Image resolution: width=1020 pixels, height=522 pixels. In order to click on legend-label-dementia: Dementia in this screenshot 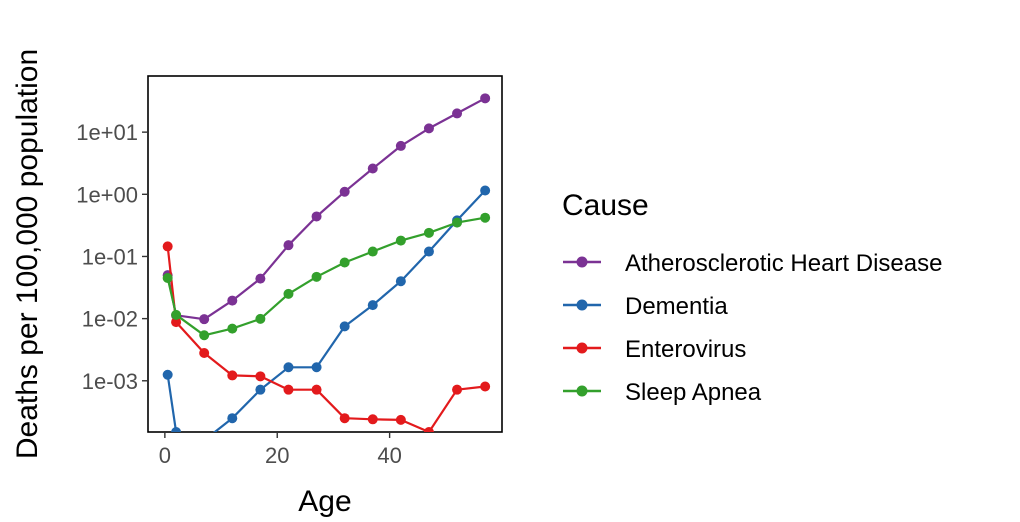, I will do `click(676, 306)`.